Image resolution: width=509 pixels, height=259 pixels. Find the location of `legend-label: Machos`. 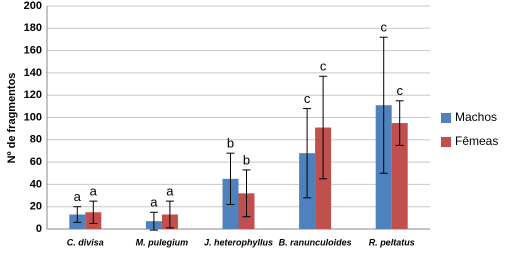

legend-label: Machos is located at coordinates (476, 117).